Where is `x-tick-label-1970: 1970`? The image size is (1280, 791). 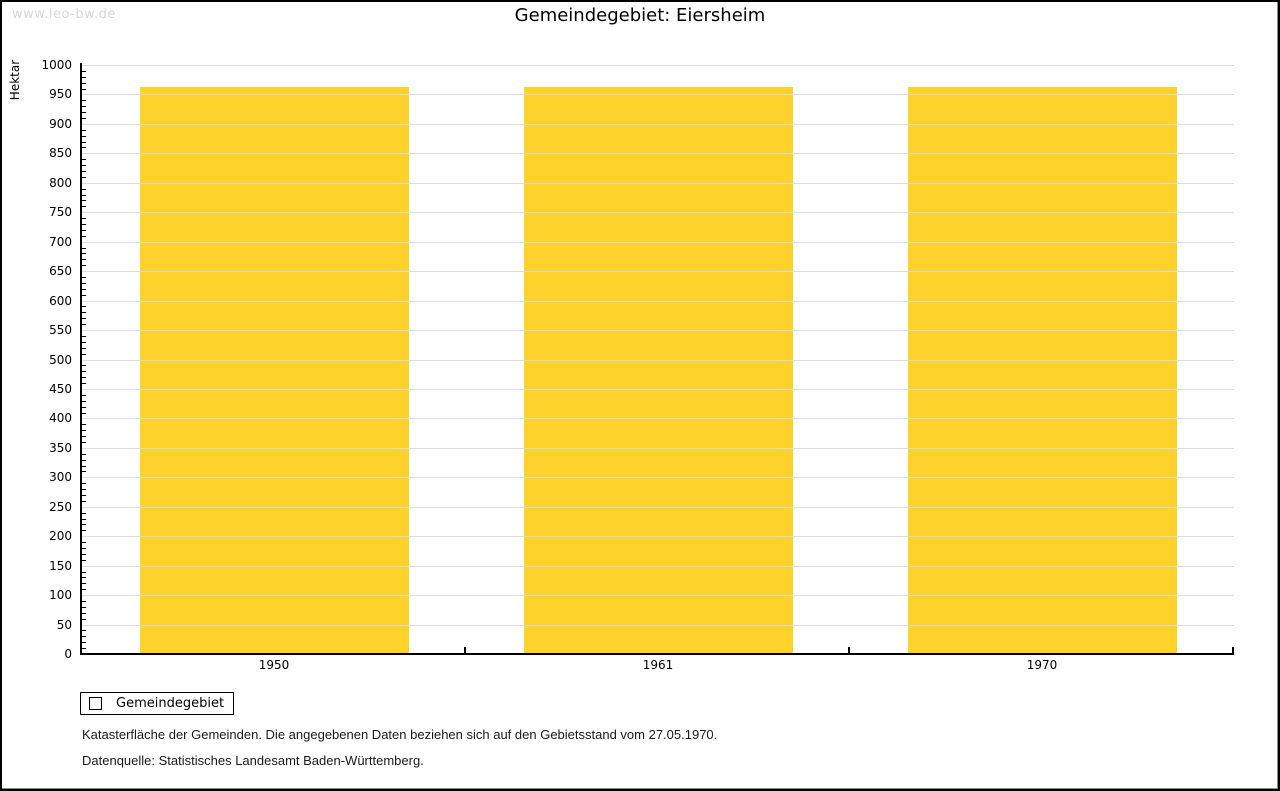 x-tick-label-1970: 1970 is located at coordinates (1042, 665).